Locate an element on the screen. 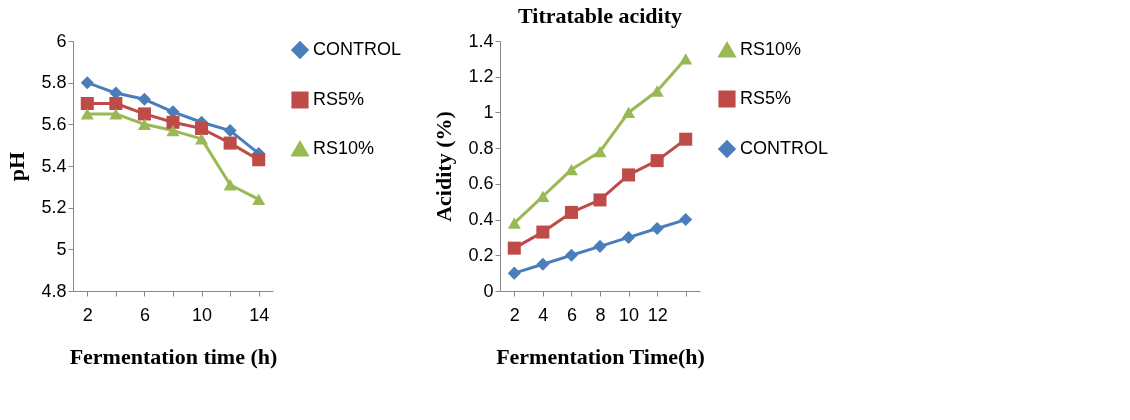 Image resolution: width=1130 pixels, height=420 pixels. y-tick-label: 5.6 is located at coordinates (54, 123).